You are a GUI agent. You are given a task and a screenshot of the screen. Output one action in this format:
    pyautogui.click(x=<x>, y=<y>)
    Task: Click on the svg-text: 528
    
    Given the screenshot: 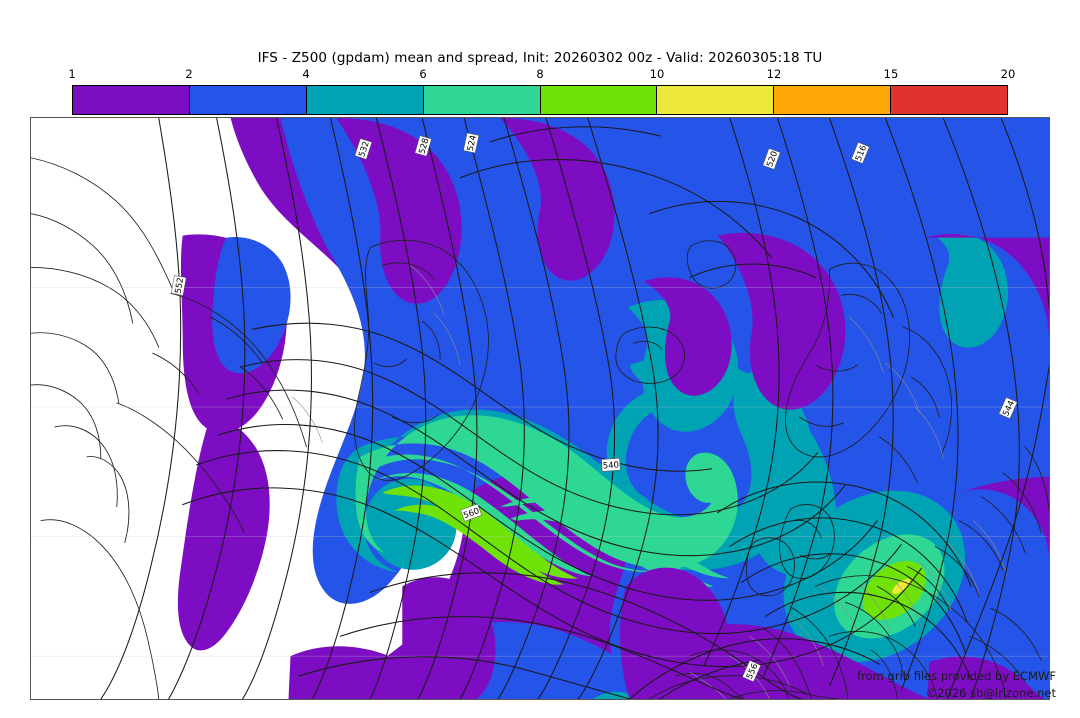 What is the action you would take?
    pyautogui.click(x=423, y=146)
    